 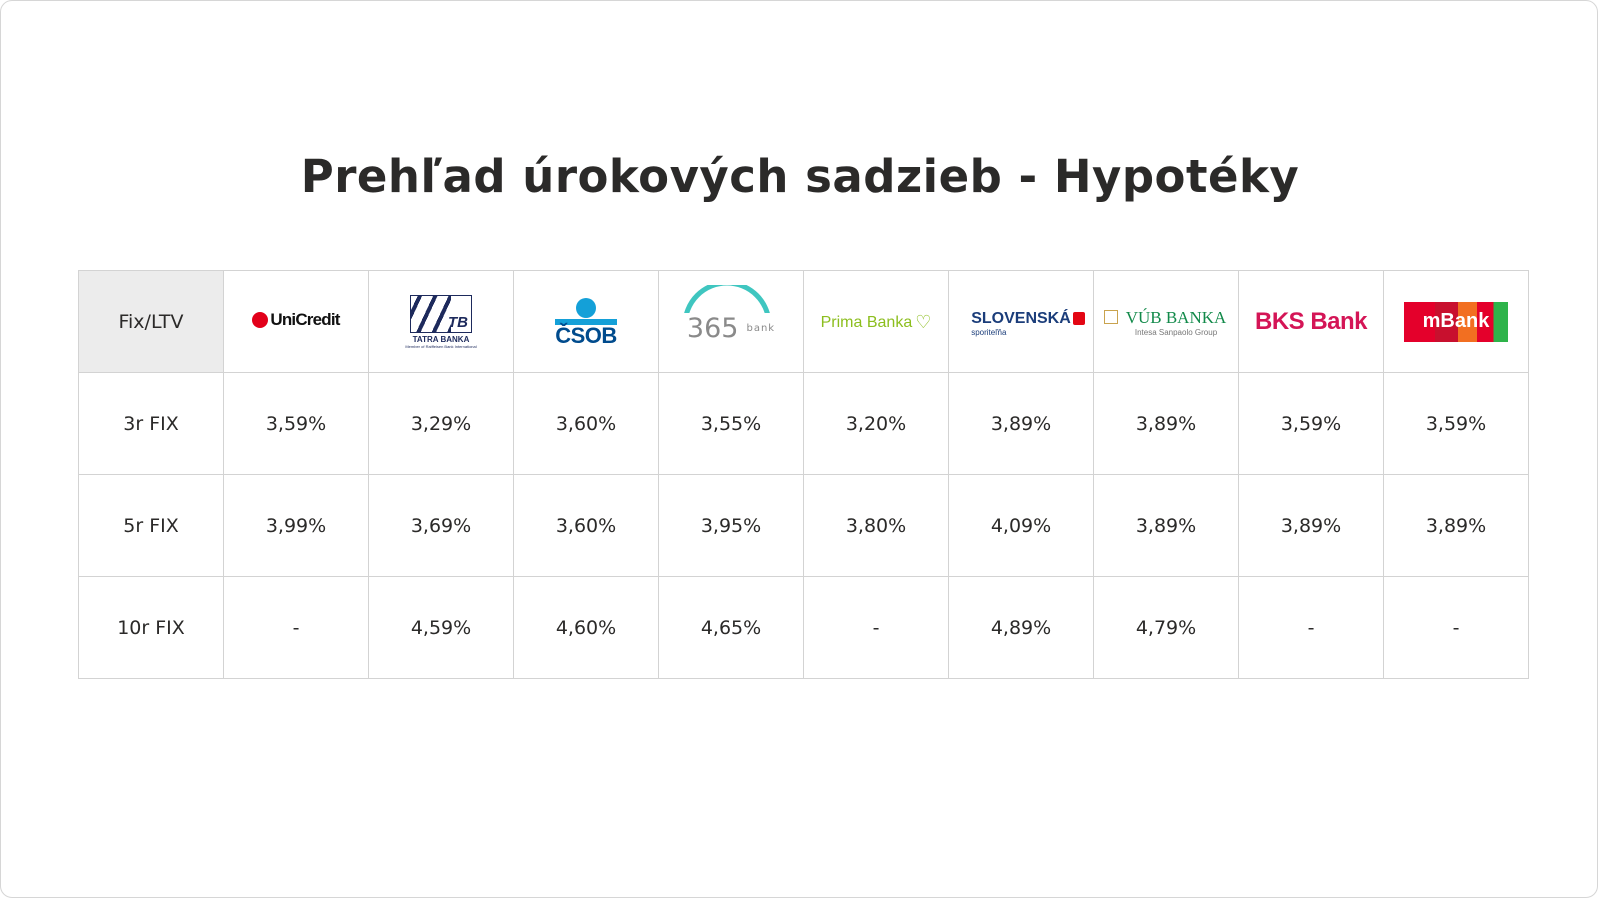 I want to click on bank-logo: Prima Banka ♡, so click(x=876, y=321).